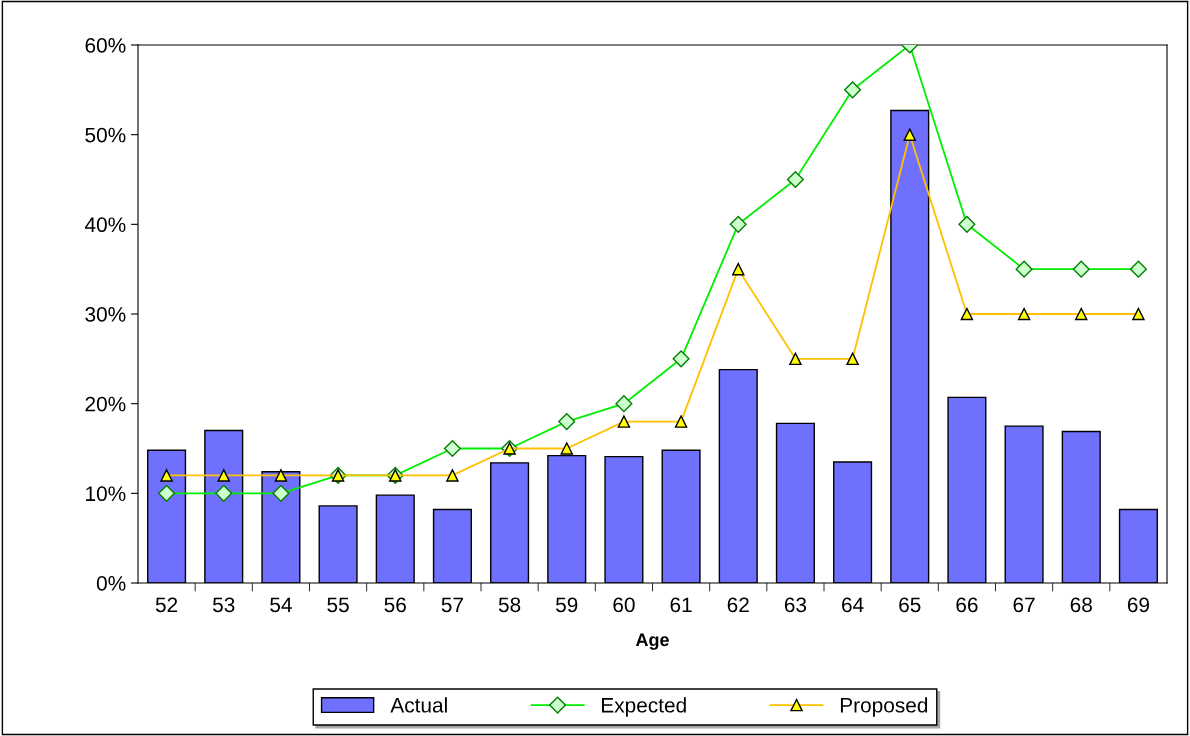  What do you see at coordinates (111, 583) in the screenshot?
I see `y-tick-label: 0%` at bounding box center [111, 583].